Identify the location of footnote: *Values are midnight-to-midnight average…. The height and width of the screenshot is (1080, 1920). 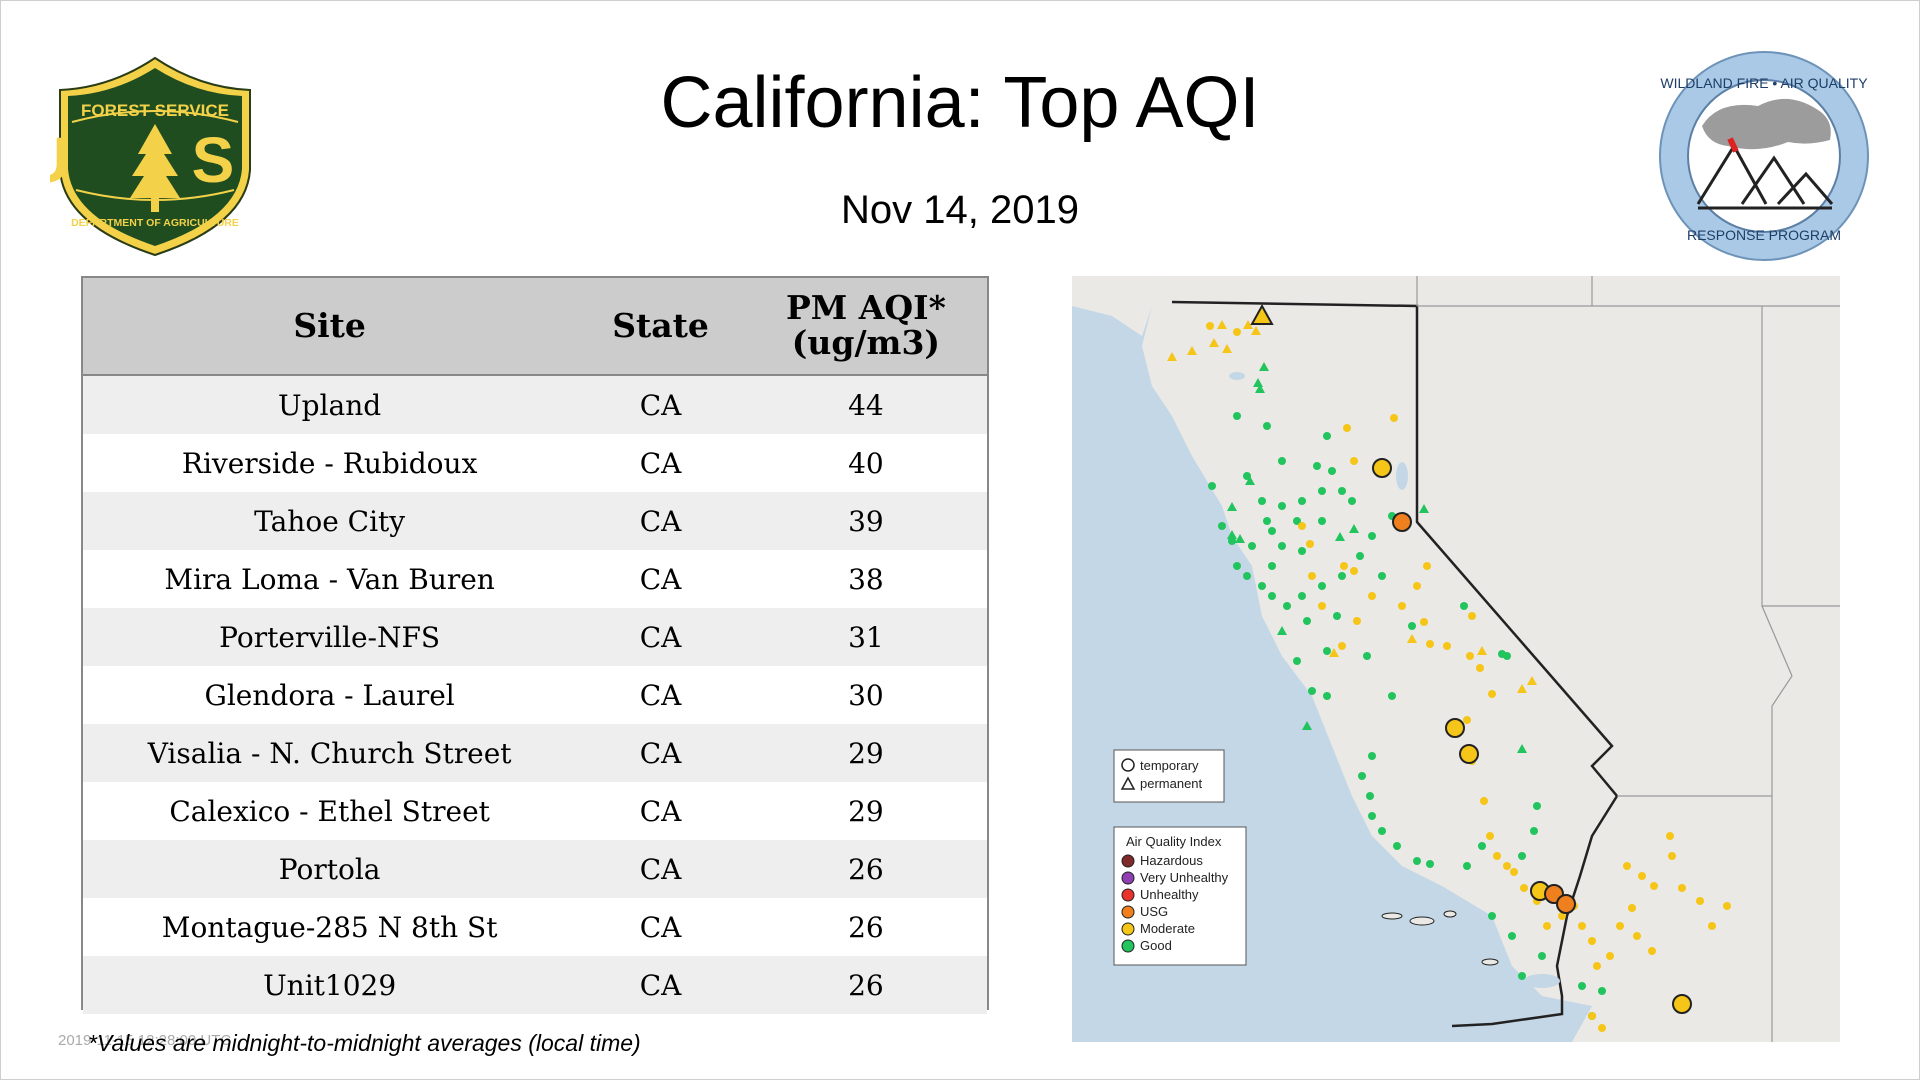
(364, 1043).